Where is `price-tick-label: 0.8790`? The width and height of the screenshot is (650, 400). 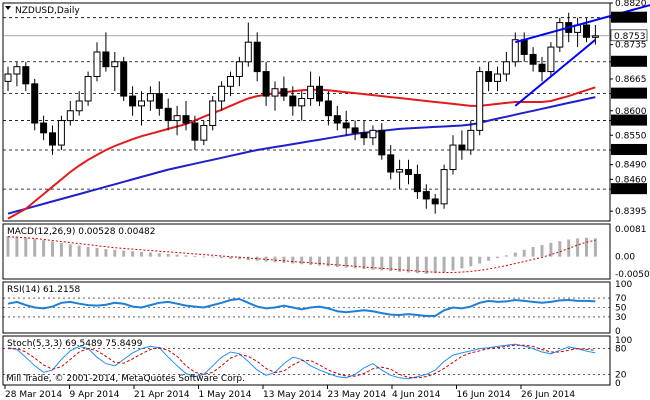 price-tick-label: 0.8790 is located at coordinates (630, 19).